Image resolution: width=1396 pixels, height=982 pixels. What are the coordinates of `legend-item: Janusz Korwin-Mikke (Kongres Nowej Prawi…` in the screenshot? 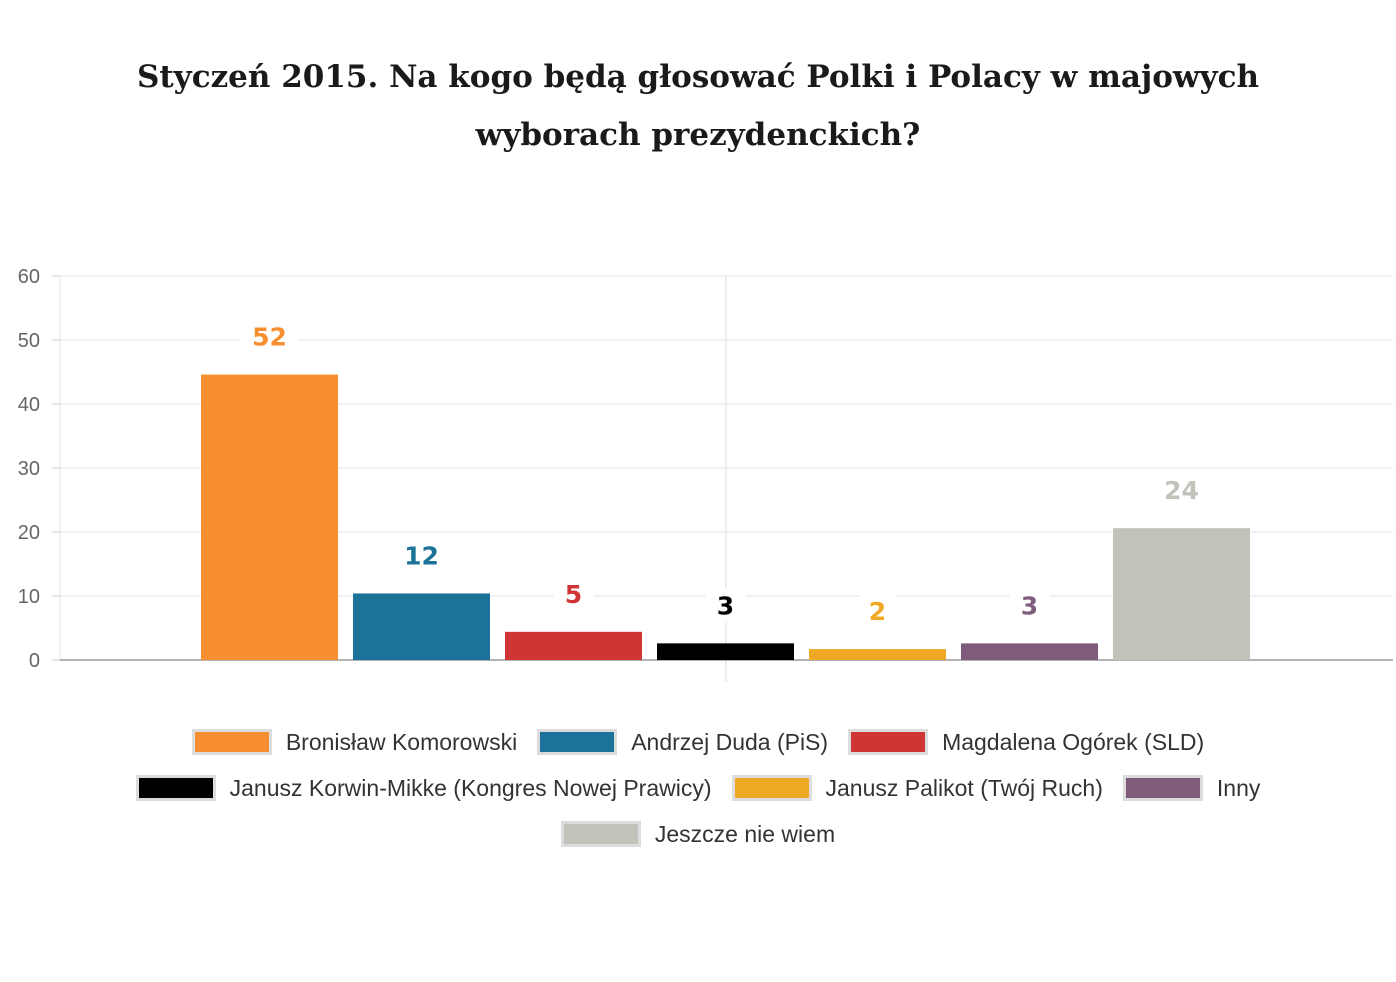 It's located at (423, 788).